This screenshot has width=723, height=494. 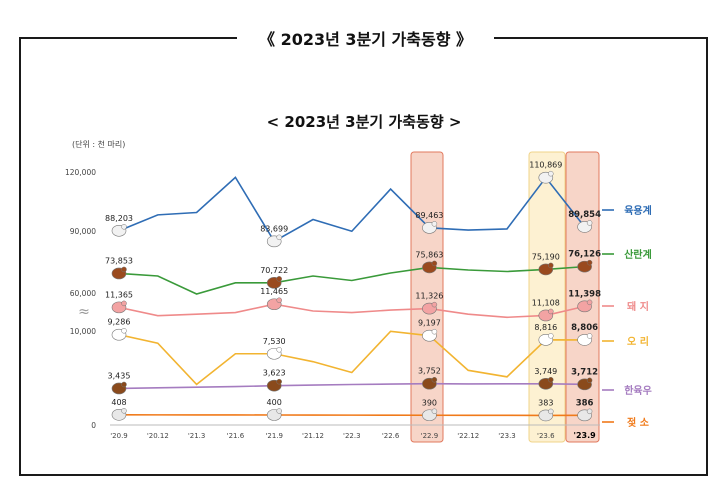 I want to click on data-label: 386, so click(x=585, y=403).